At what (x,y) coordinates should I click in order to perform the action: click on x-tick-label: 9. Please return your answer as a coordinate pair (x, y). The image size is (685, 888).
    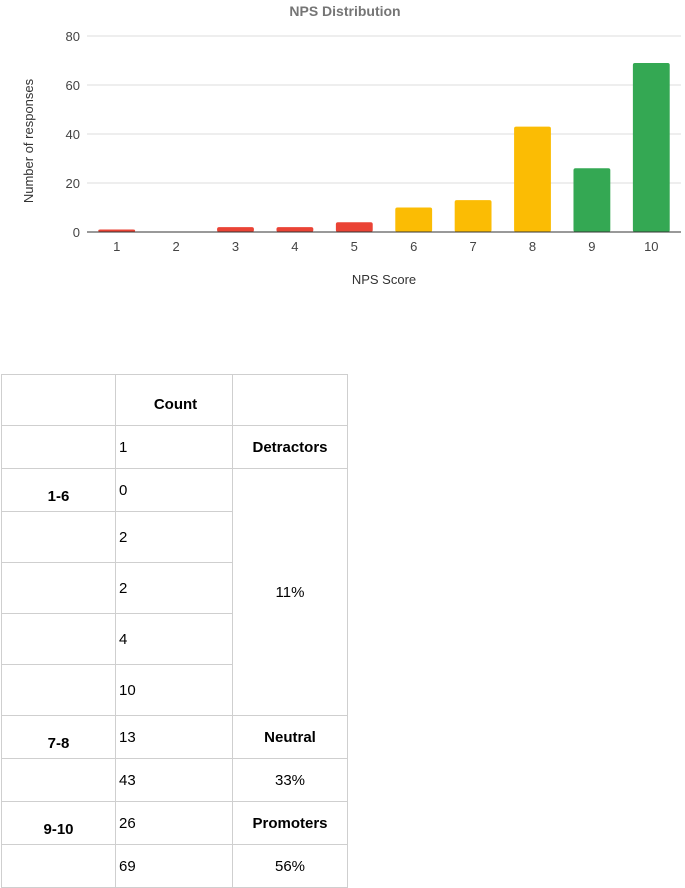
    Looking at the image, I should click on (591, 246).